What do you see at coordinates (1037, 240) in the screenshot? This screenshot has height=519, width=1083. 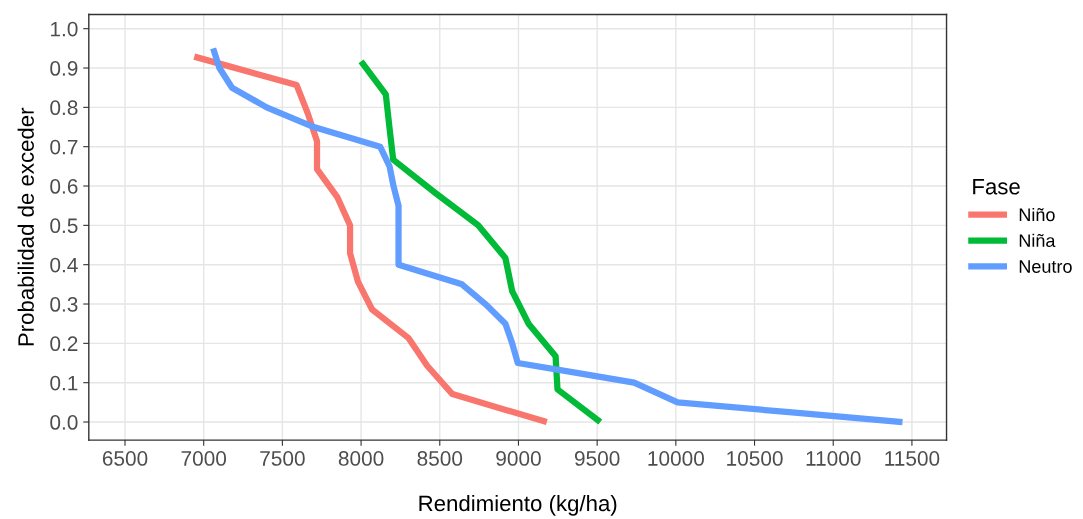 I see `legend-label: Niña` at bounding box center [1037, 240].